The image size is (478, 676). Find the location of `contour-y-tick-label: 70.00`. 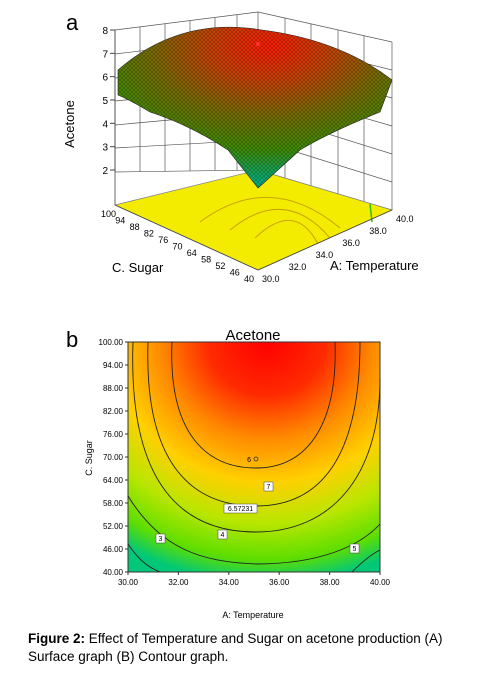

contour-y-tick-label: 70.00 is located at coordinates (113, 457).